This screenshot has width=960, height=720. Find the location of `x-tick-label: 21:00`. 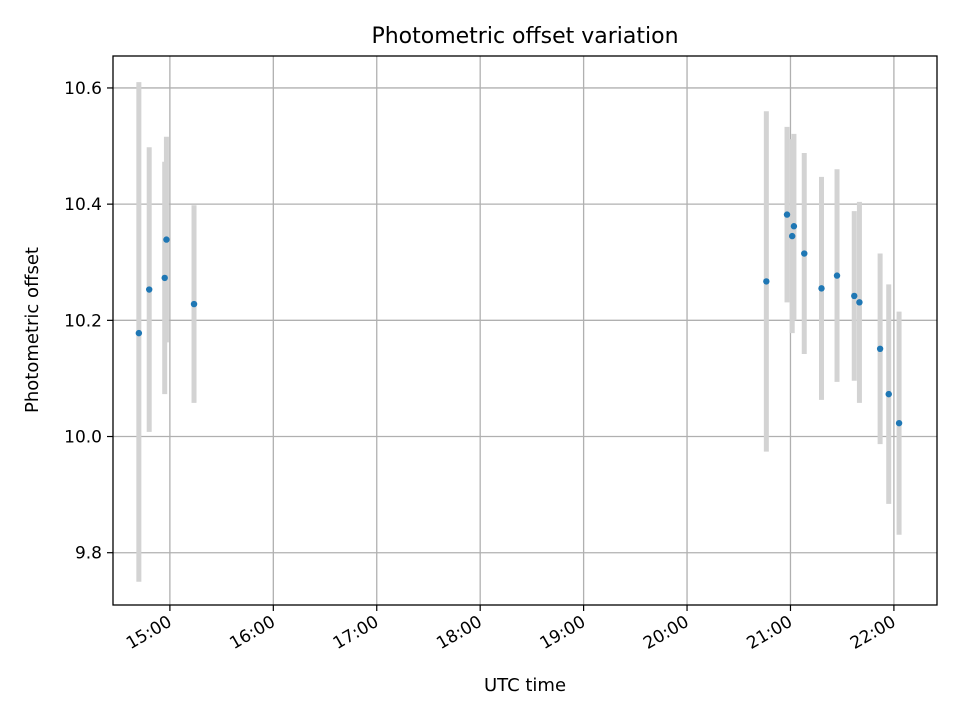

x-tick-label: 21:00 is located at coordinates (770, 633).